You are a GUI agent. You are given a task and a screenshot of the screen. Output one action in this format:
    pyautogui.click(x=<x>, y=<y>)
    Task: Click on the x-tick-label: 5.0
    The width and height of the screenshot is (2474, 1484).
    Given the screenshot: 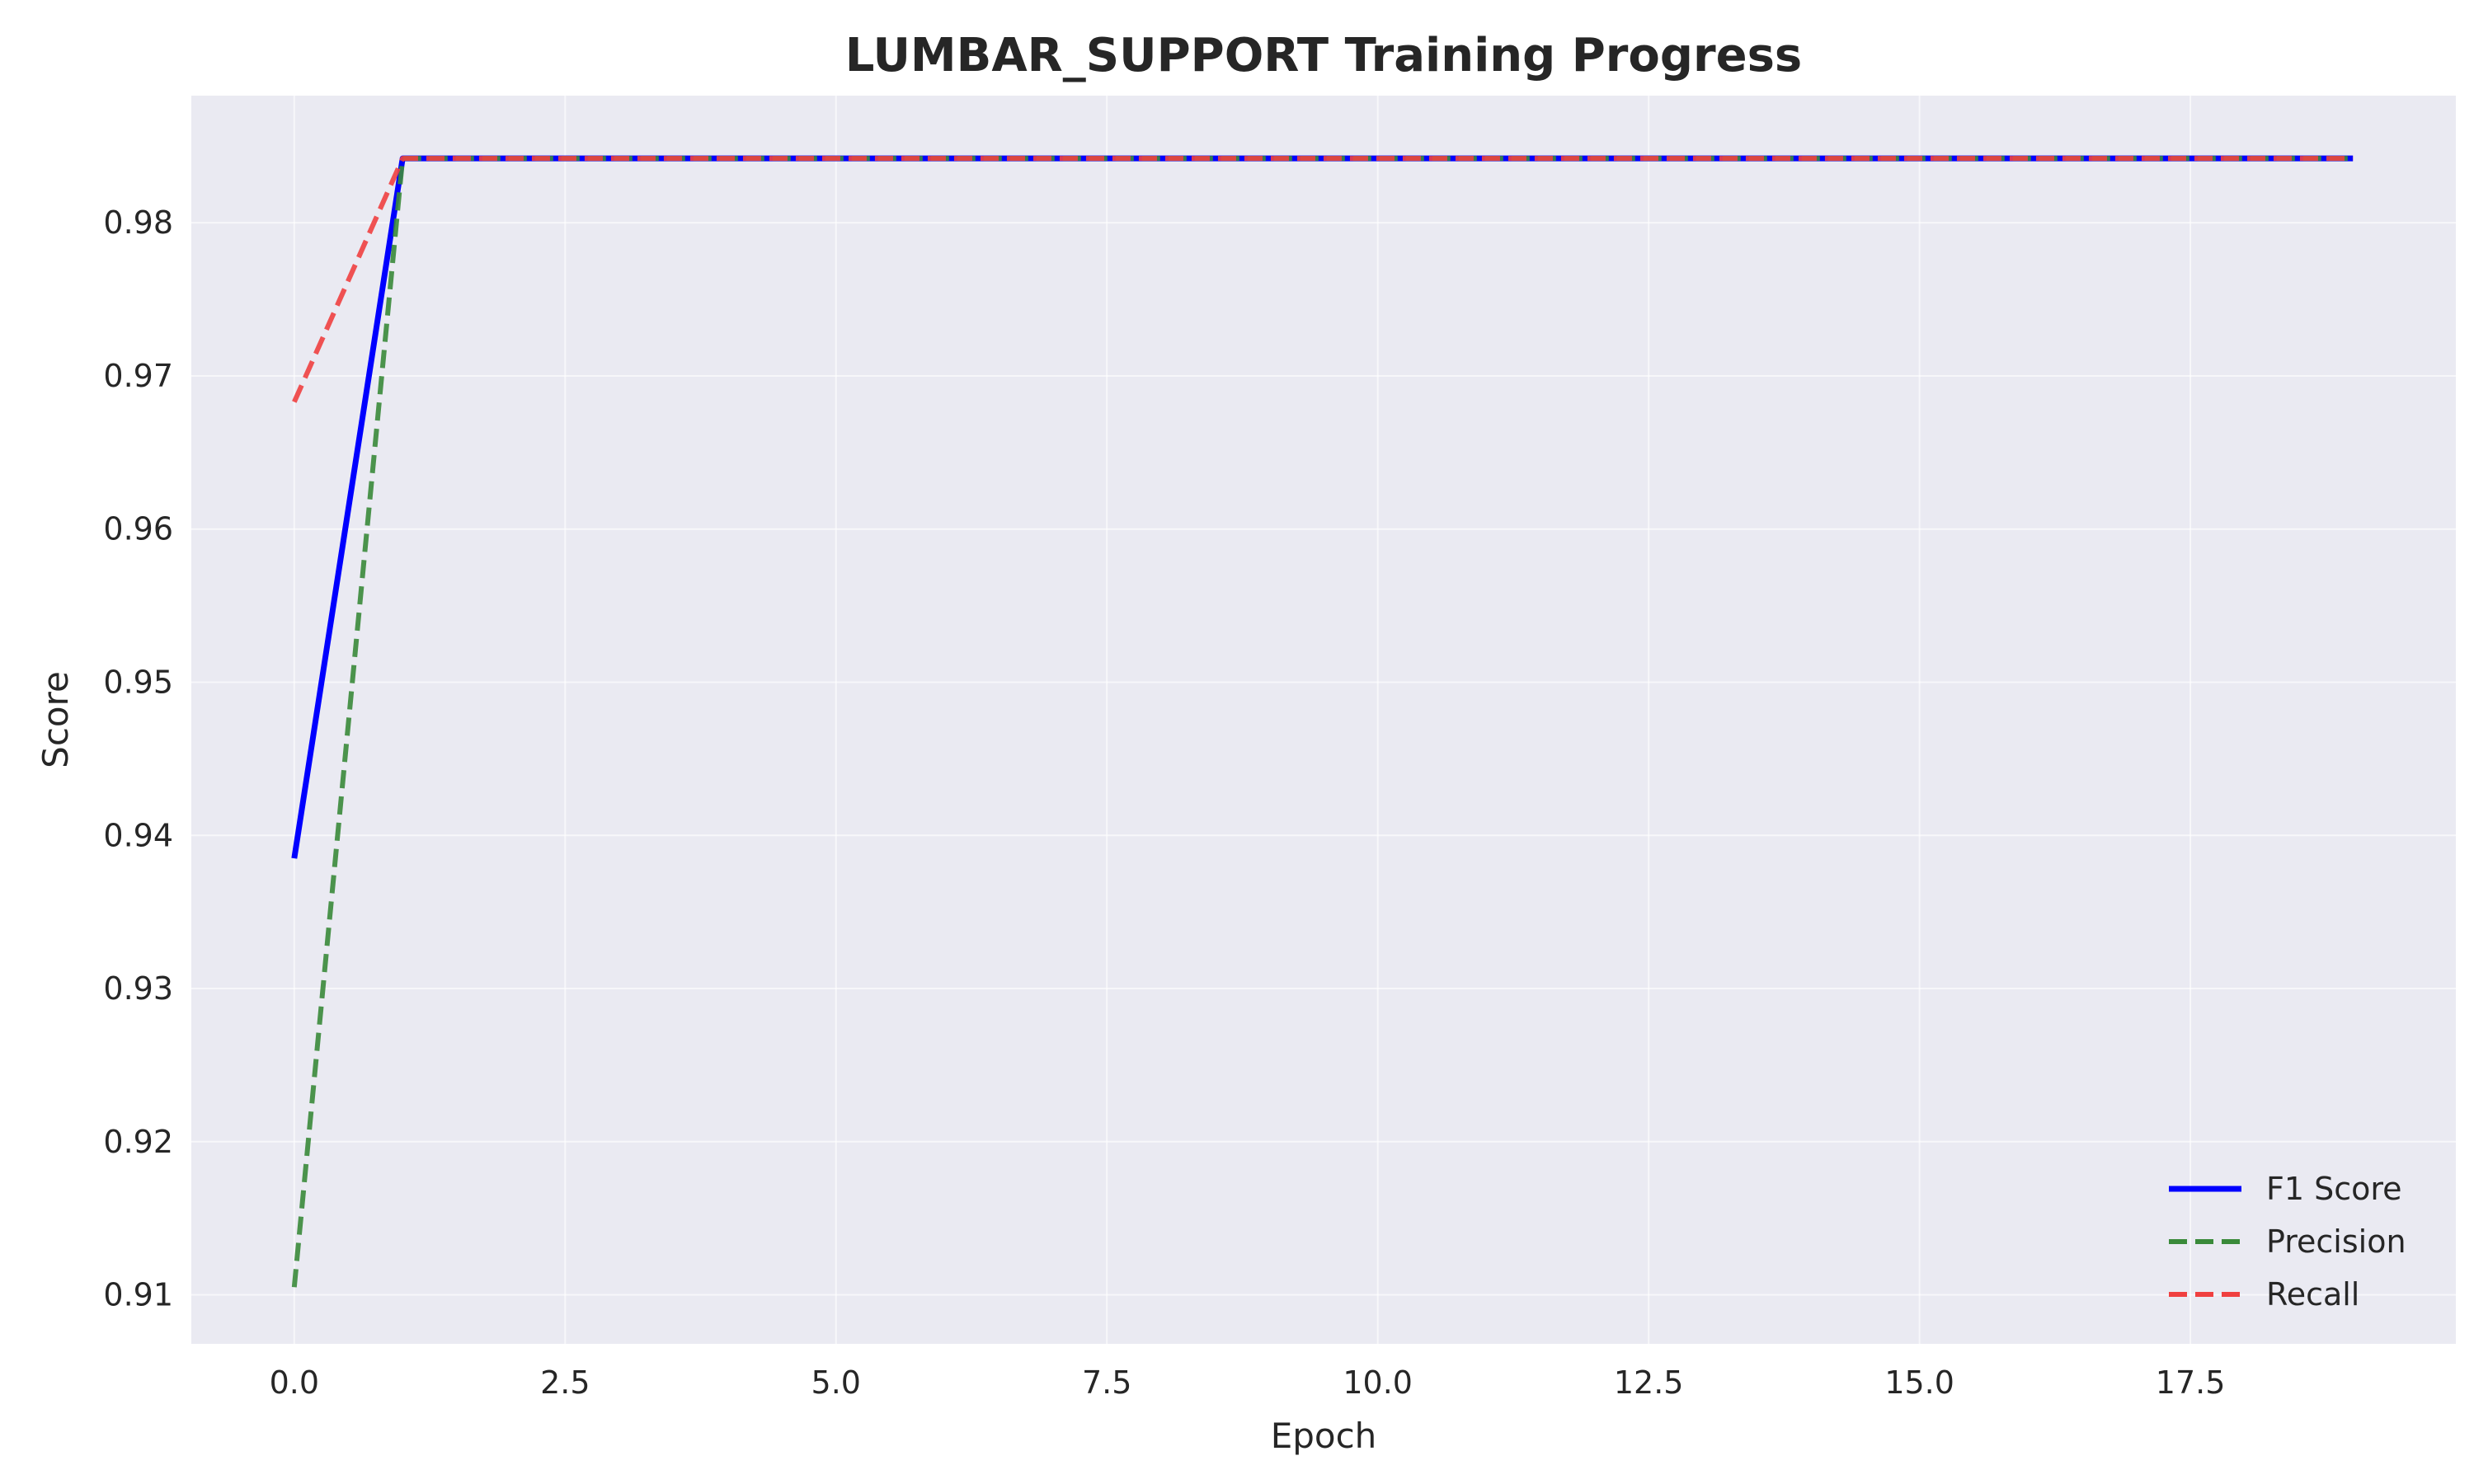 What is the action you would take?
    pyautogui.click(x=836, y=1382)
    